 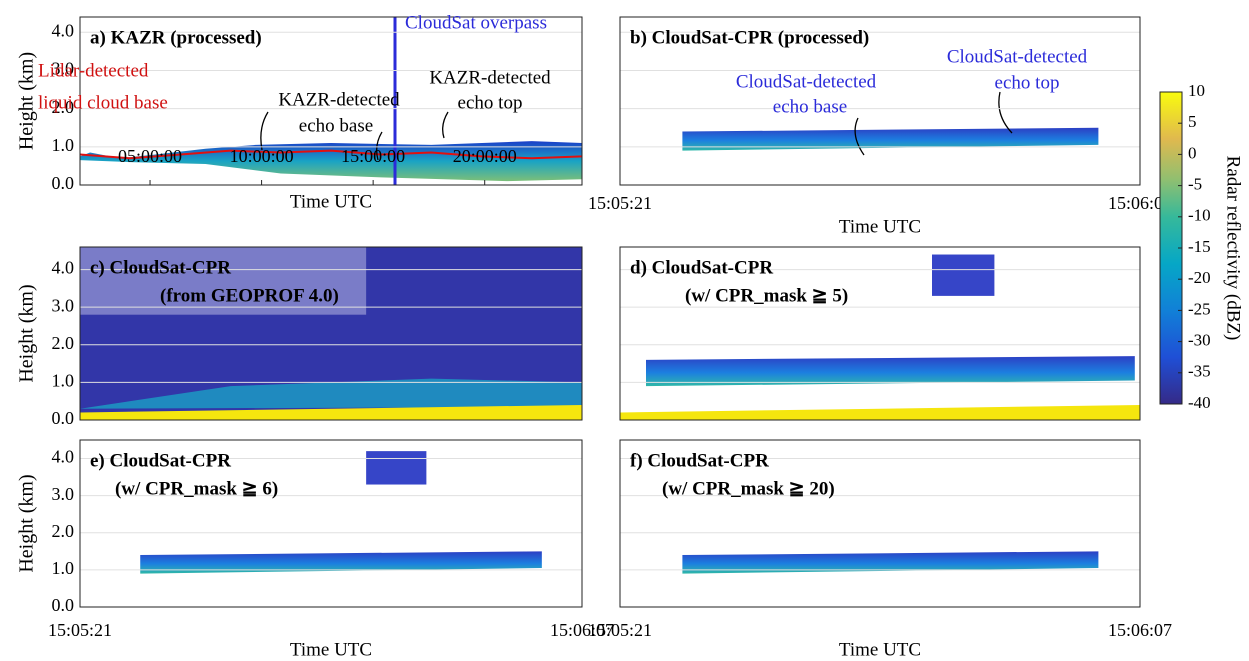 What do you see at coordinates (262, 156) in the screenshot?
I see `x-tick-label: 10:00:00` at bounding box center [262, 156].